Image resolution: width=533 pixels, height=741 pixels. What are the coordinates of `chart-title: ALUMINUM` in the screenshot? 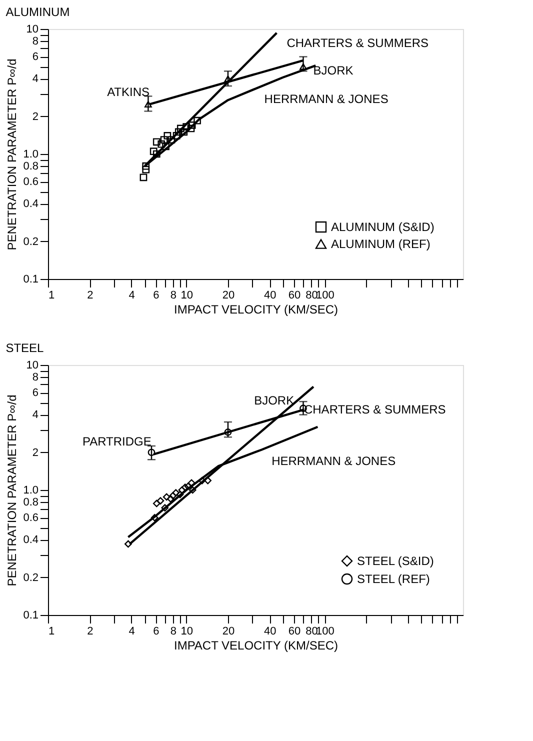 It's located at (38, 12).